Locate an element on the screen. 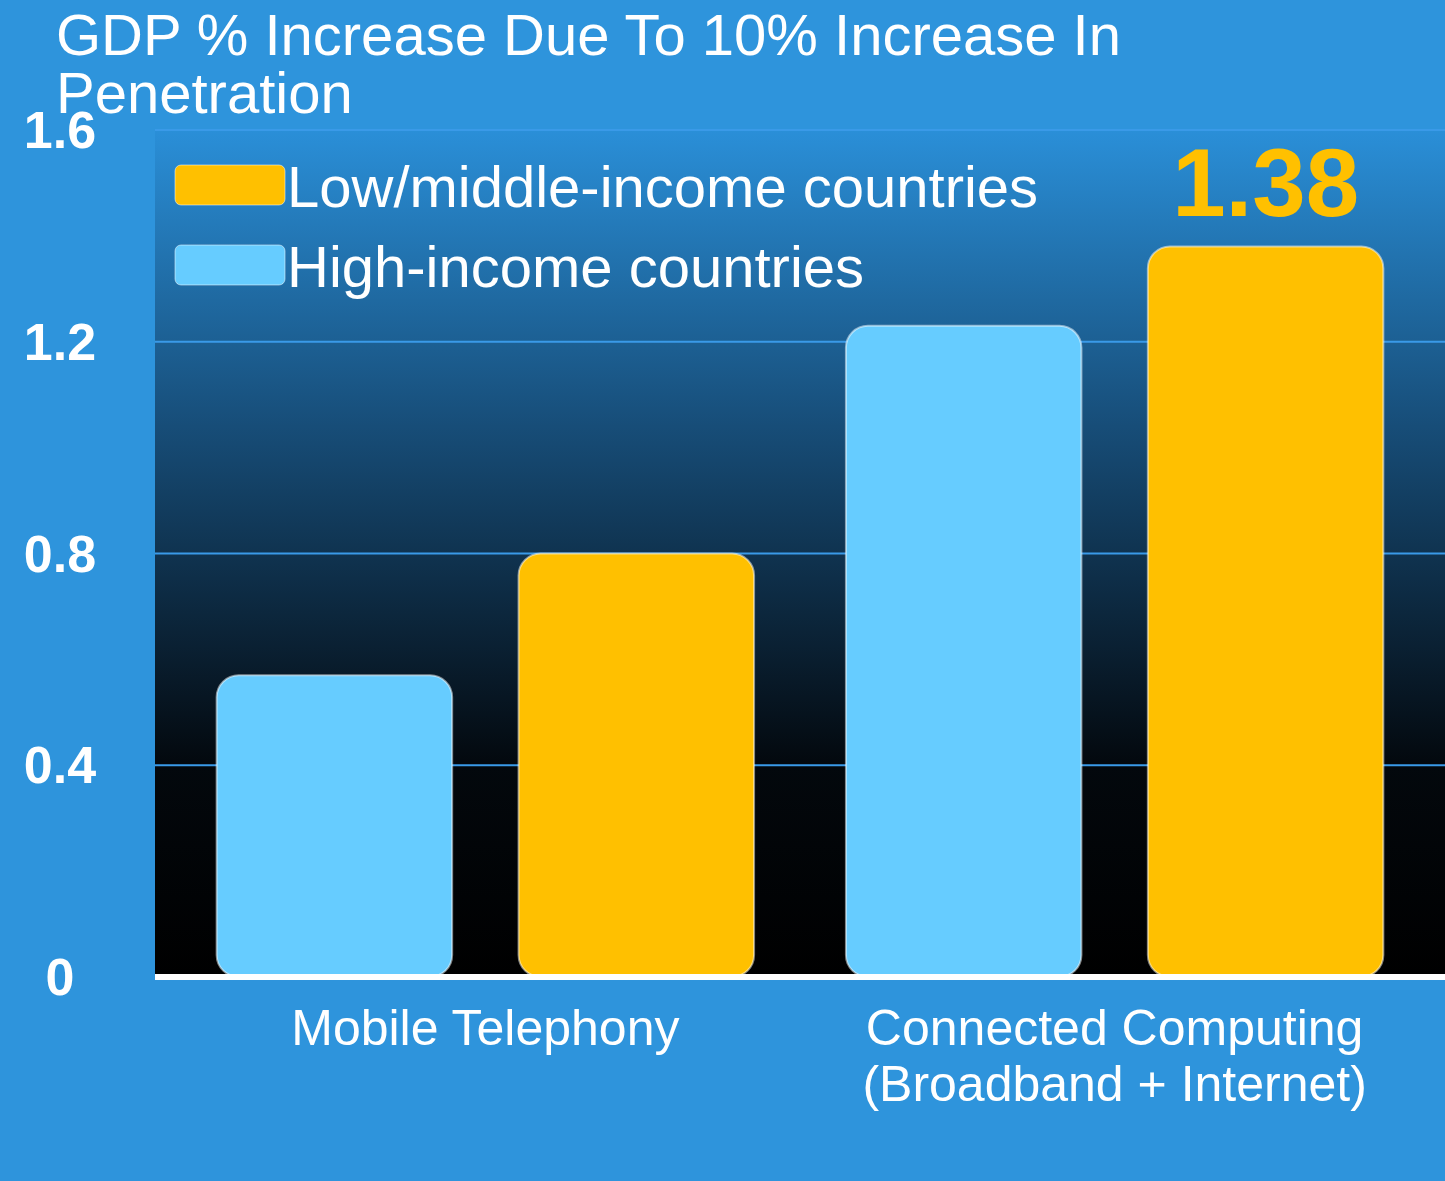  y-tick-label: 0.4 is located at coordinates (60, 765).